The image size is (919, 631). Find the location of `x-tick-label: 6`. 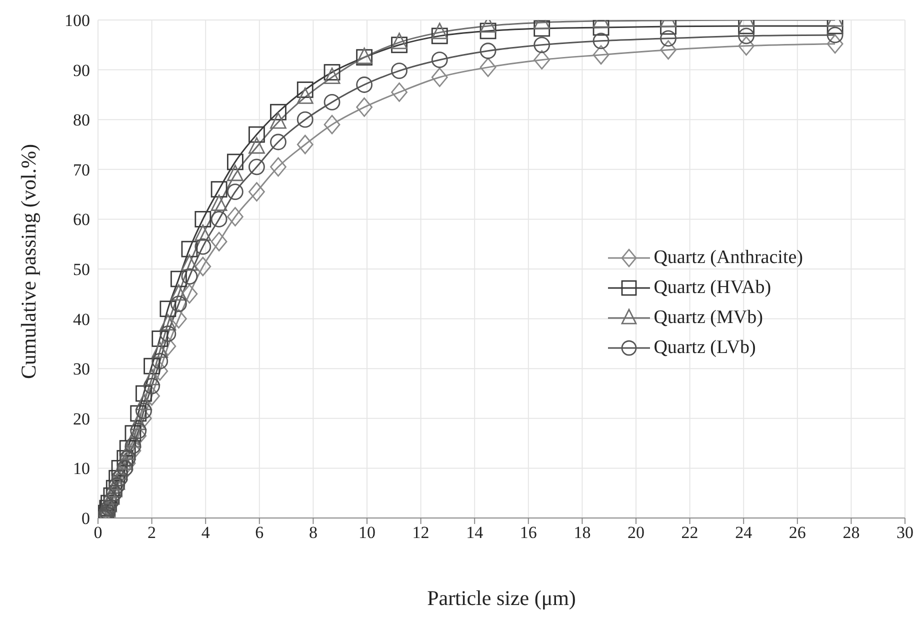

x-tick-label: 6 is located at coordinates (259, 532).